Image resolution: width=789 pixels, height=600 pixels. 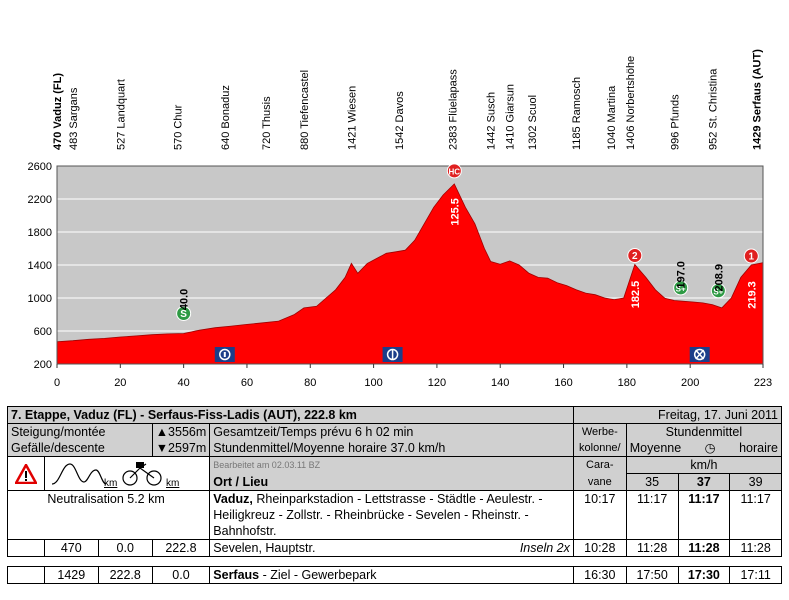 I want to click on marker-1-icon: 1, so click(x=751, y=256).